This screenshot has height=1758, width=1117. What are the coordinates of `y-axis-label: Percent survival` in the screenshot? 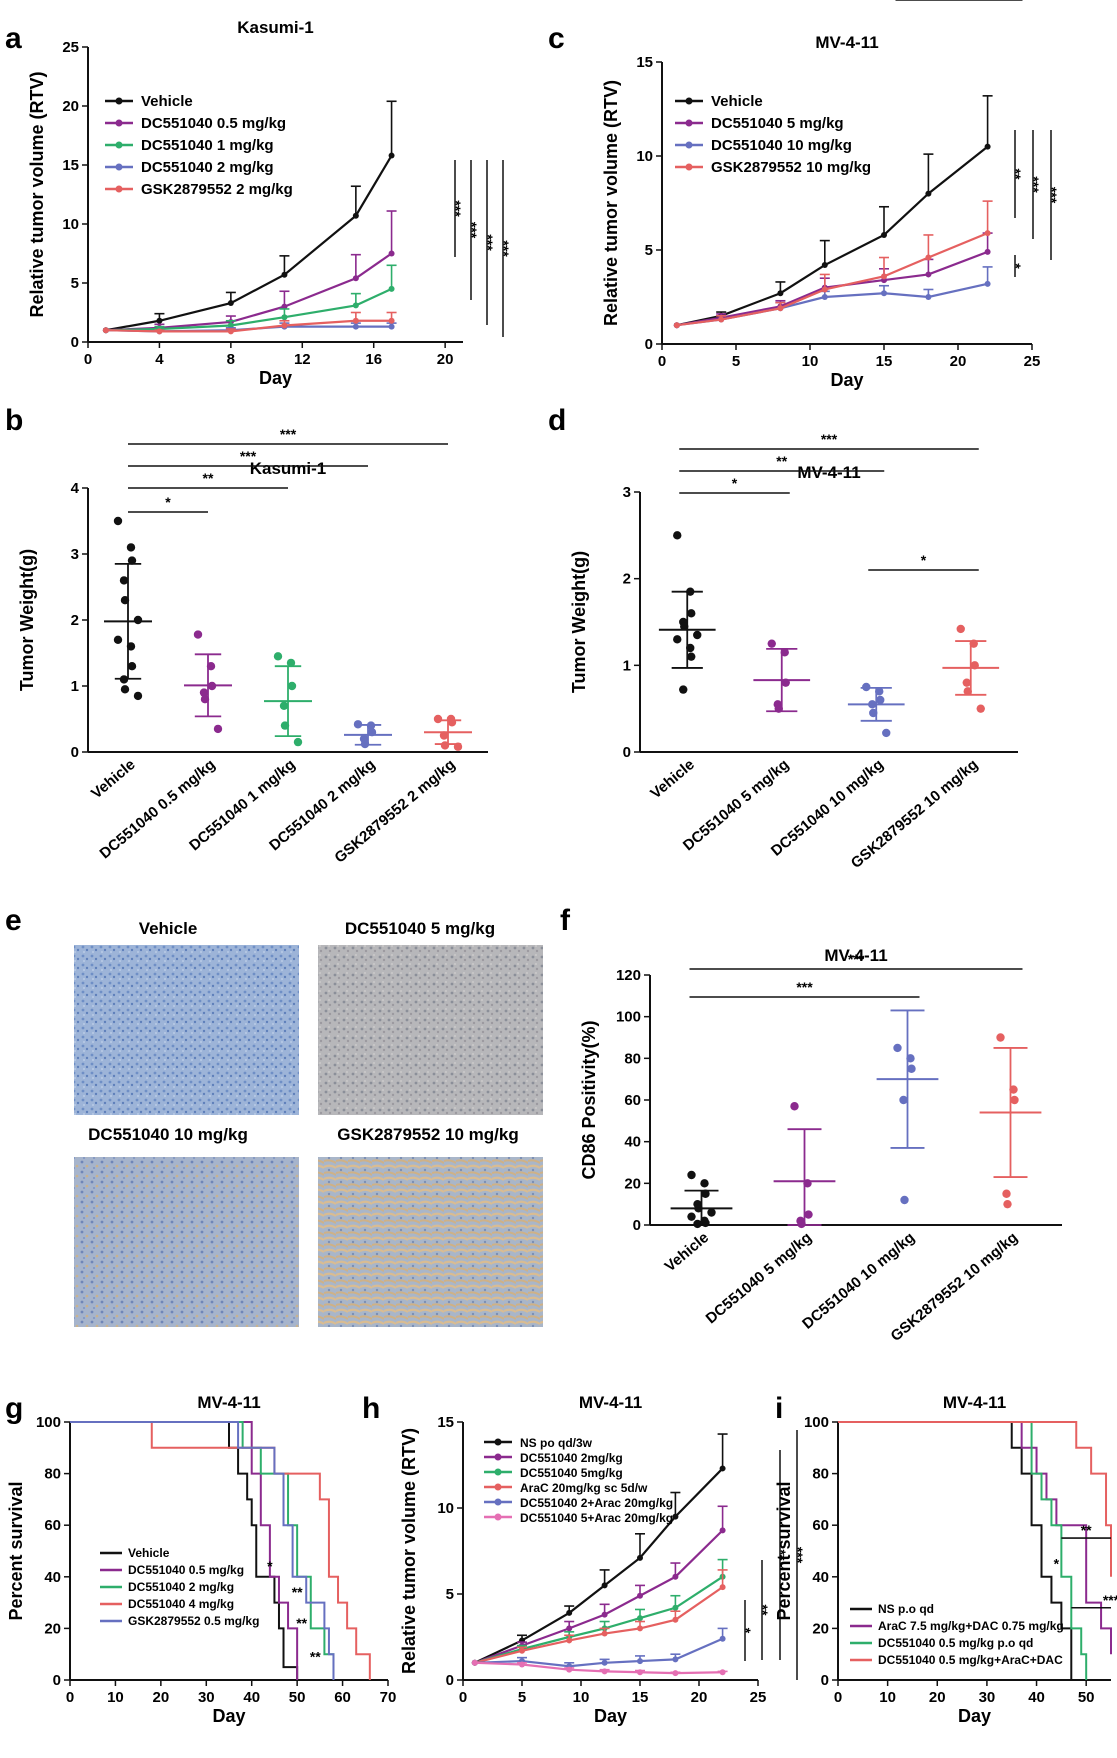 It's located at (784, 1550).